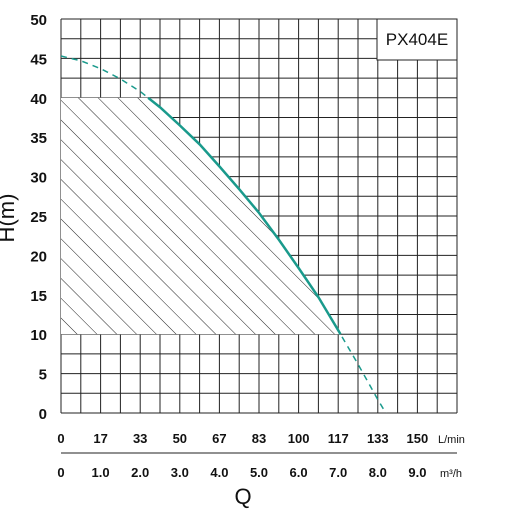 The height and width of the screenshot is (511, 512). I want to click on y-tick-label: 25, so click(38, 217).